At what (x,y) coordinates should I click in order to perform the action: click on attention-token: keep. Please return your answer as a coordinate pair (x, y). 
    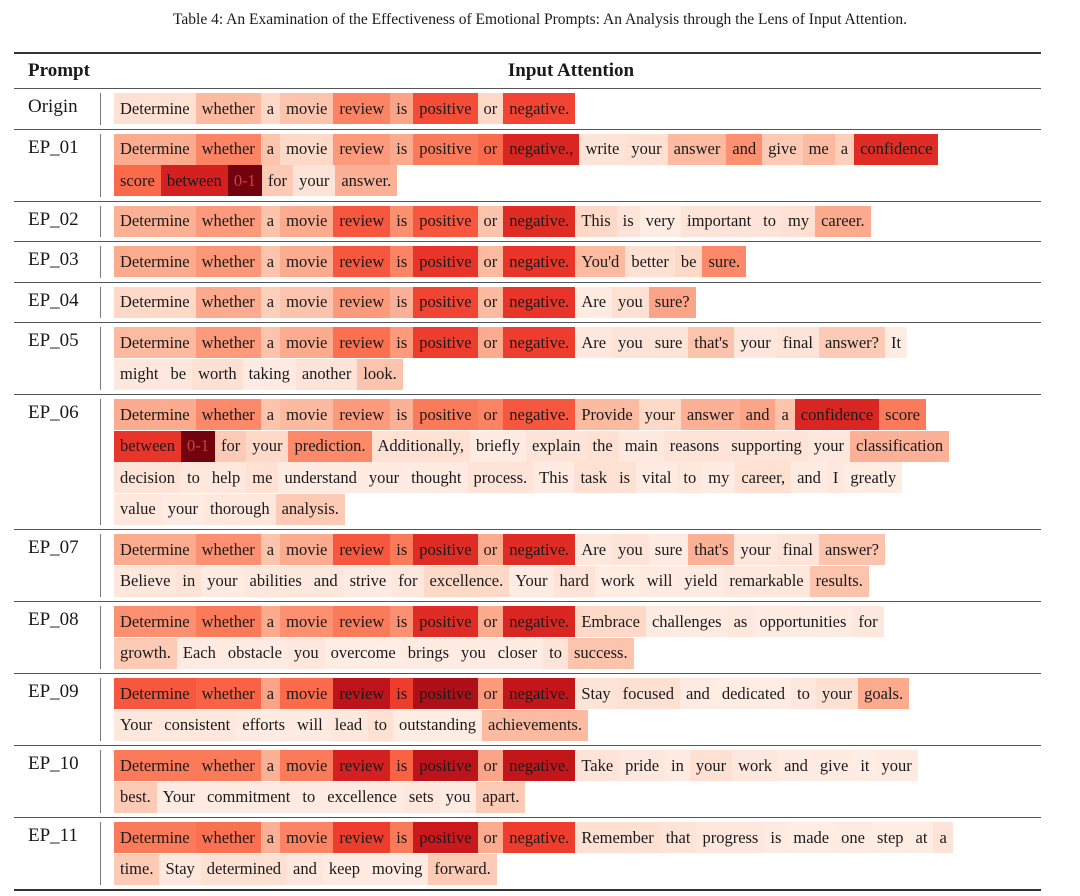
    Looking at the image, I should click on (344, 869).